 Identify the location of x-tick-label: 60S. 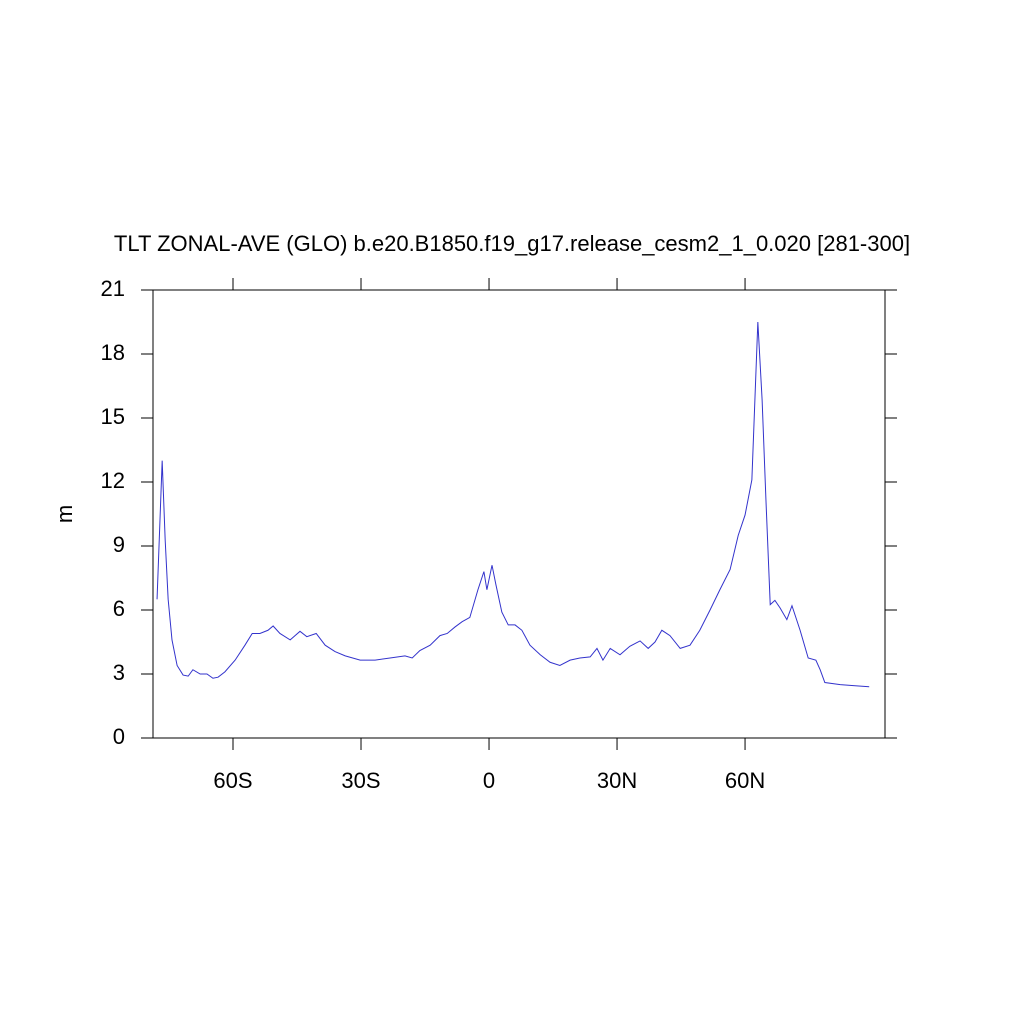
(232, 780).